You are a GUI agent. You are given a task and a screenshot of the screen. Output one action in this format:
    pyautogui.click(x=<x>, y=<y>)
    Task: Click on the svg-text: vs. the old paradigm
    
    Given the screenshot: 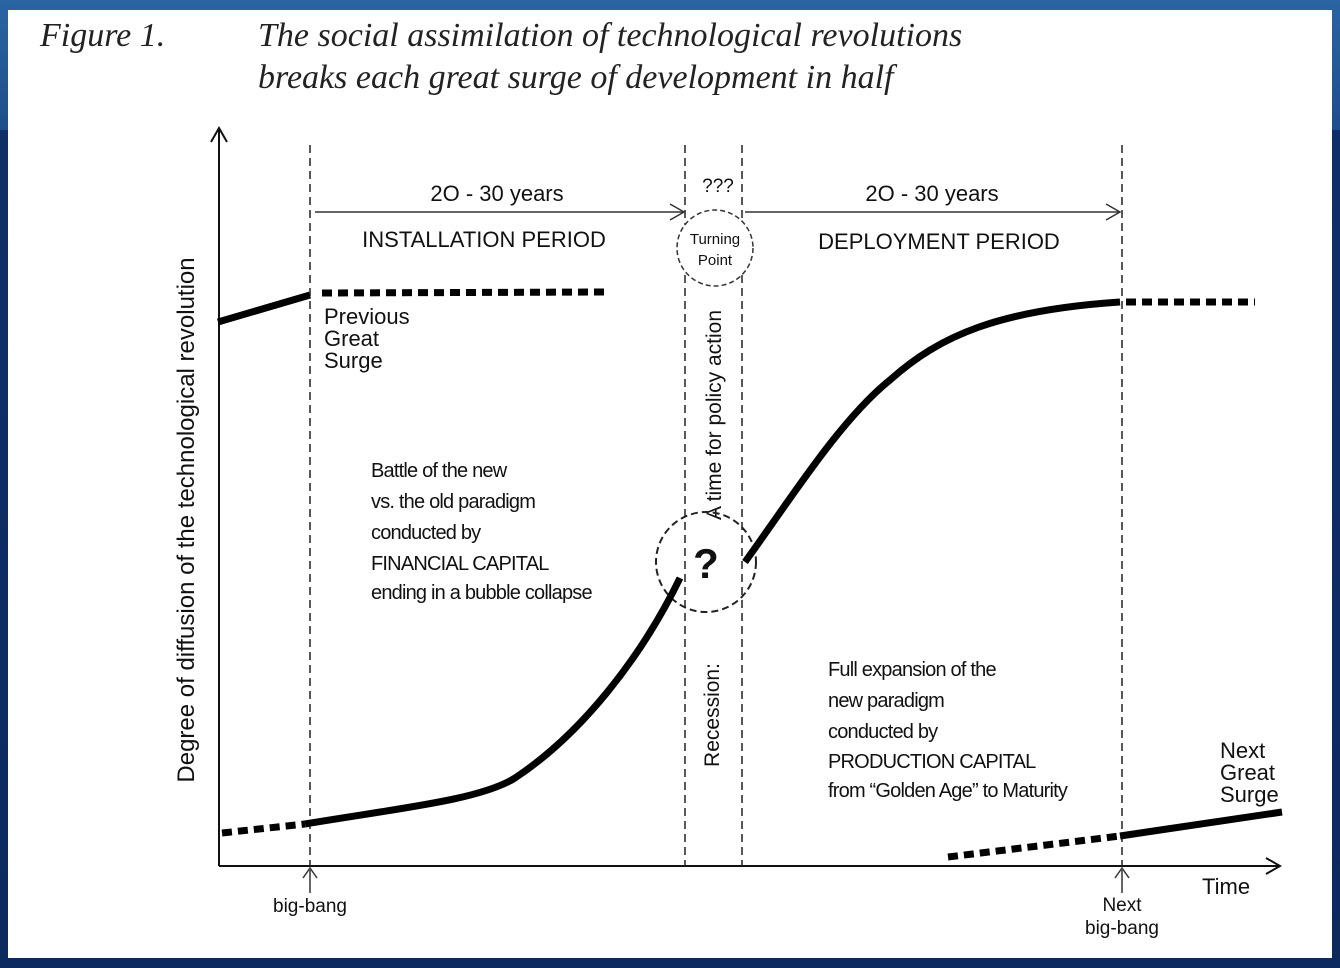 What is the action you would take?
    pyautogui.click(x=453, y=502)
    